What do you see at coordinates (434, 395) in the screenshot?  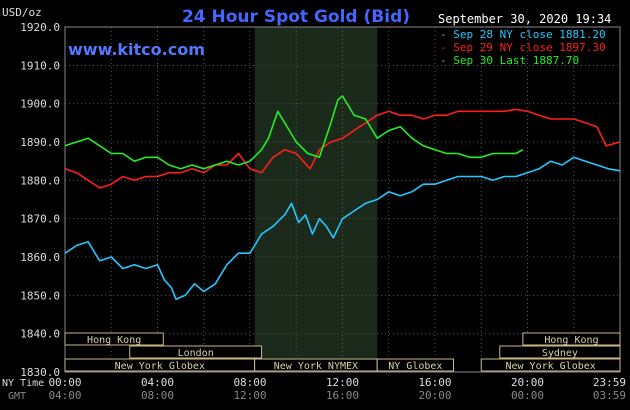 I see `x-tick-label-gmt: 20:00` at bounding box center [434, 395].